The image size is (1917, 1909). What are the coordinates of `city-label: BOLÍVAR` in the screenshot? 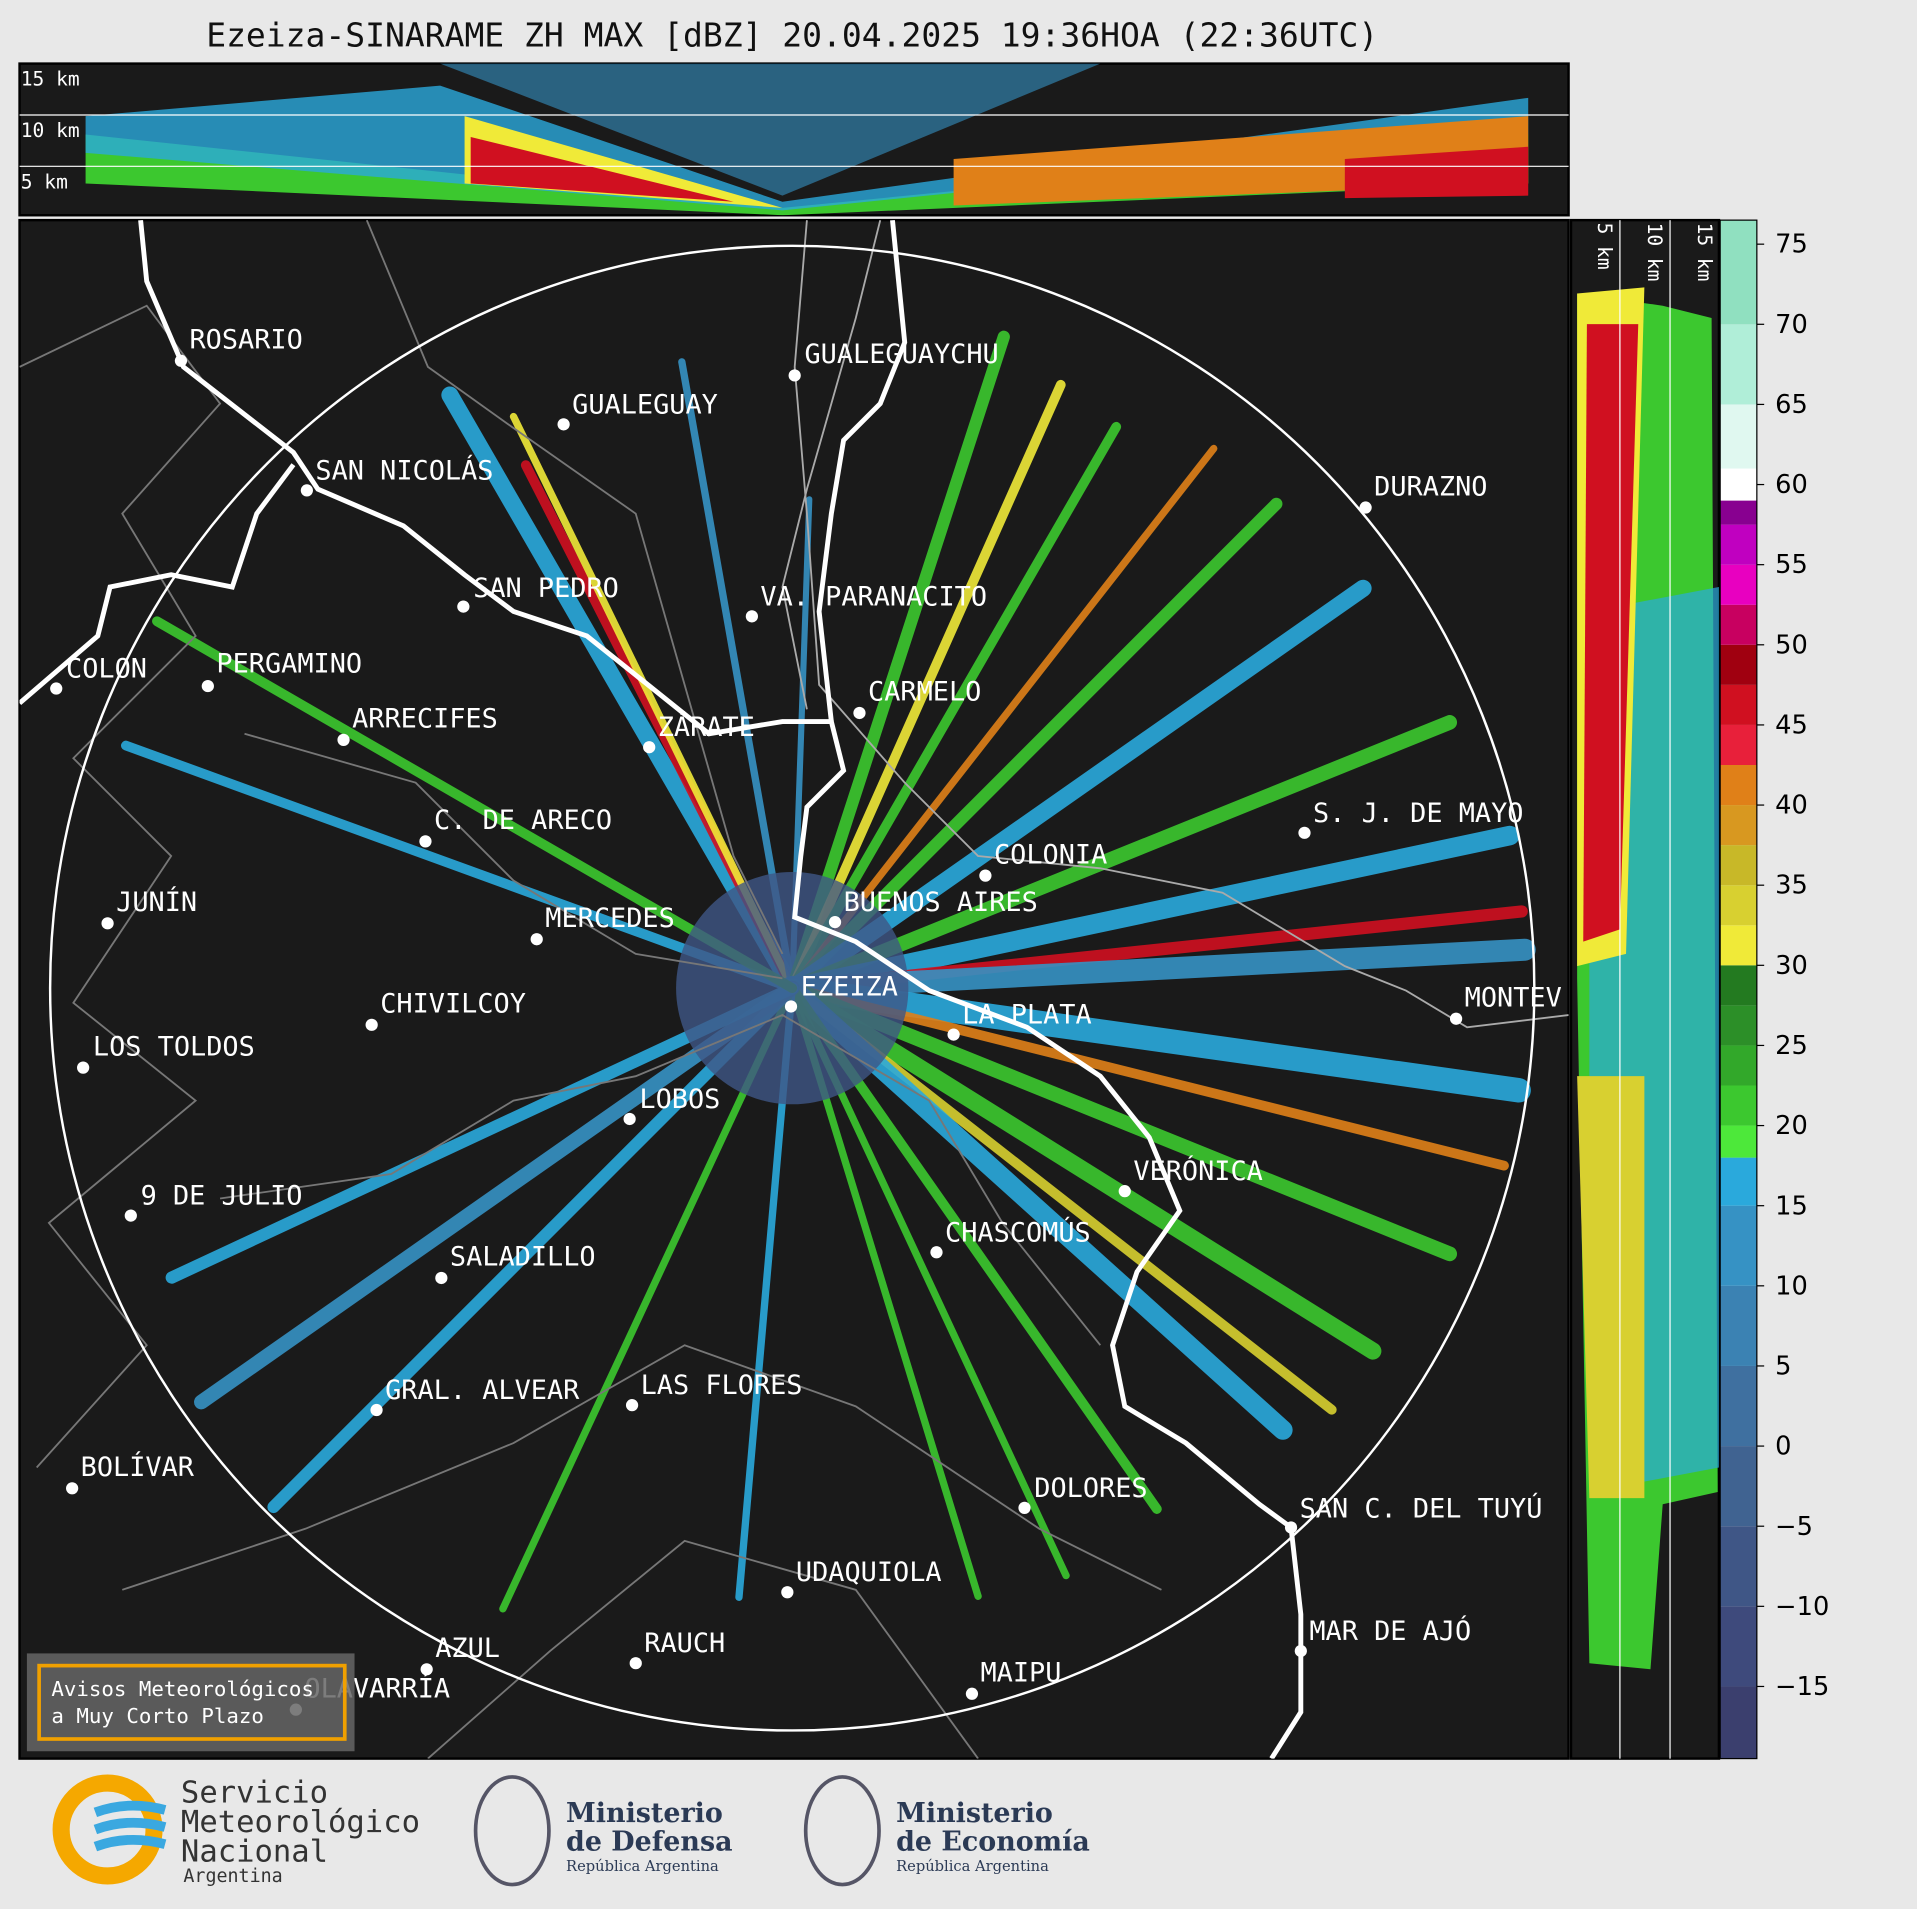 It's located at (138, 1467).